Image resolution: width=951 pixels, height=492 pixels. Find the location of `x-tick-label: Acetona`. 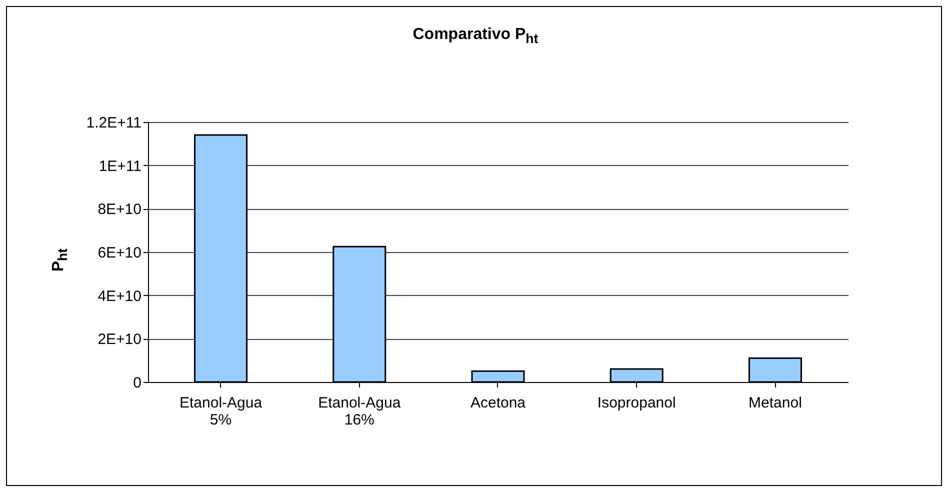

x-tick-label: Acetona is located at coordinates (498, 403).